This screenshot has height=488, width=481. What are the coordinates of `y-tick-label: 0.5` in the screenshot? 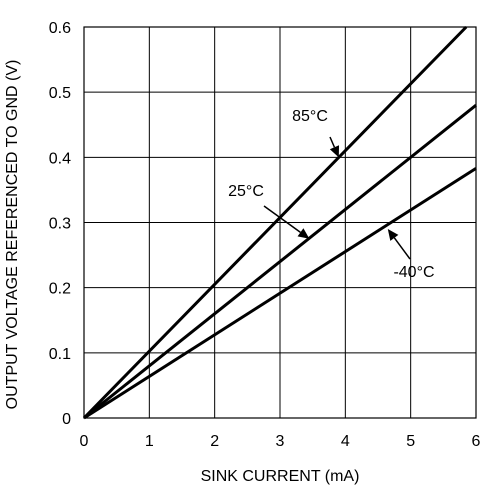 It's located at (60, 93).